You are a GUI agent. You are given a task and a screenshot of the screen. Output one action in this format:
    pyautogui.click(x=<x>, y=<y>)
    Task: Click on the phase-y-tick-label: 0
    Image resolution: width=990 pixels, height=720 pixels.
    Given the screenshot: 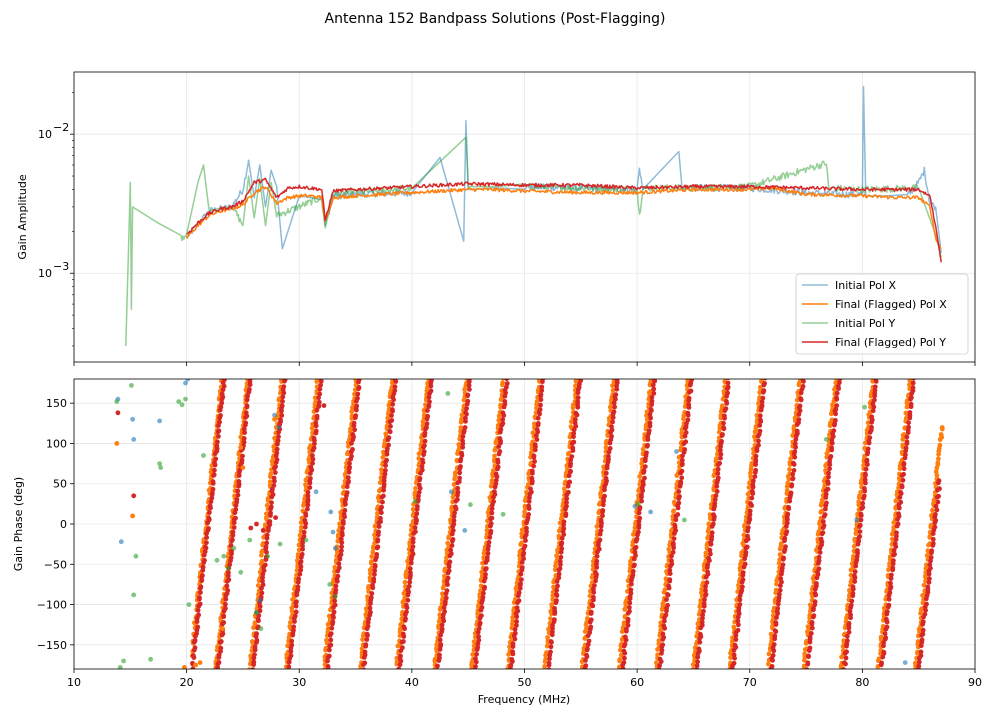 What is the action you would take?
    pyautogui.click(x=63, y=524)
    